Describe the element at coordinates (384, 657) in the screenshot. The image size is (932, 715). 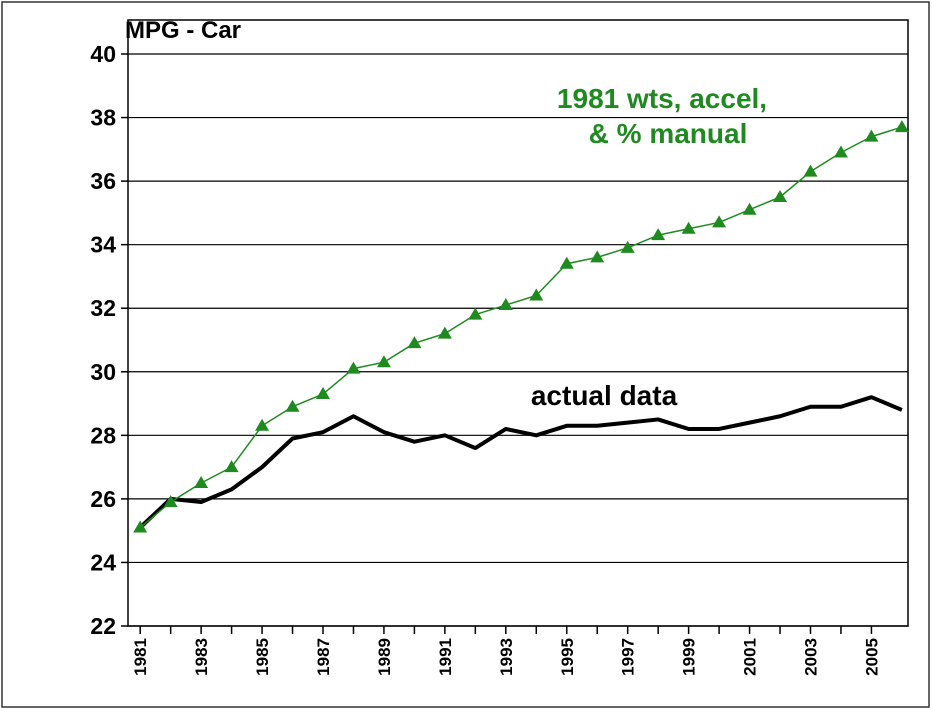
I see `x-tick-label: 1989` at that location.